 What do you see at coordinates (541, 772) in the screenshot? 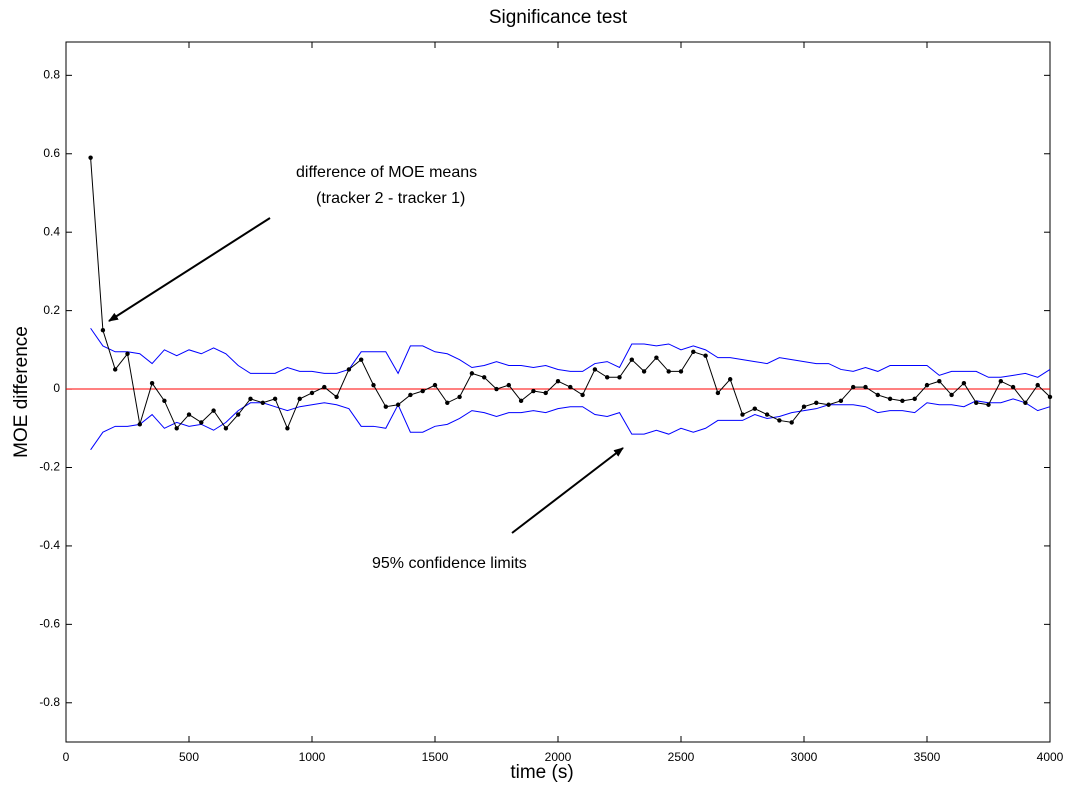
I see `x-axis-label: time (s)` at bounding box center [541, 772].